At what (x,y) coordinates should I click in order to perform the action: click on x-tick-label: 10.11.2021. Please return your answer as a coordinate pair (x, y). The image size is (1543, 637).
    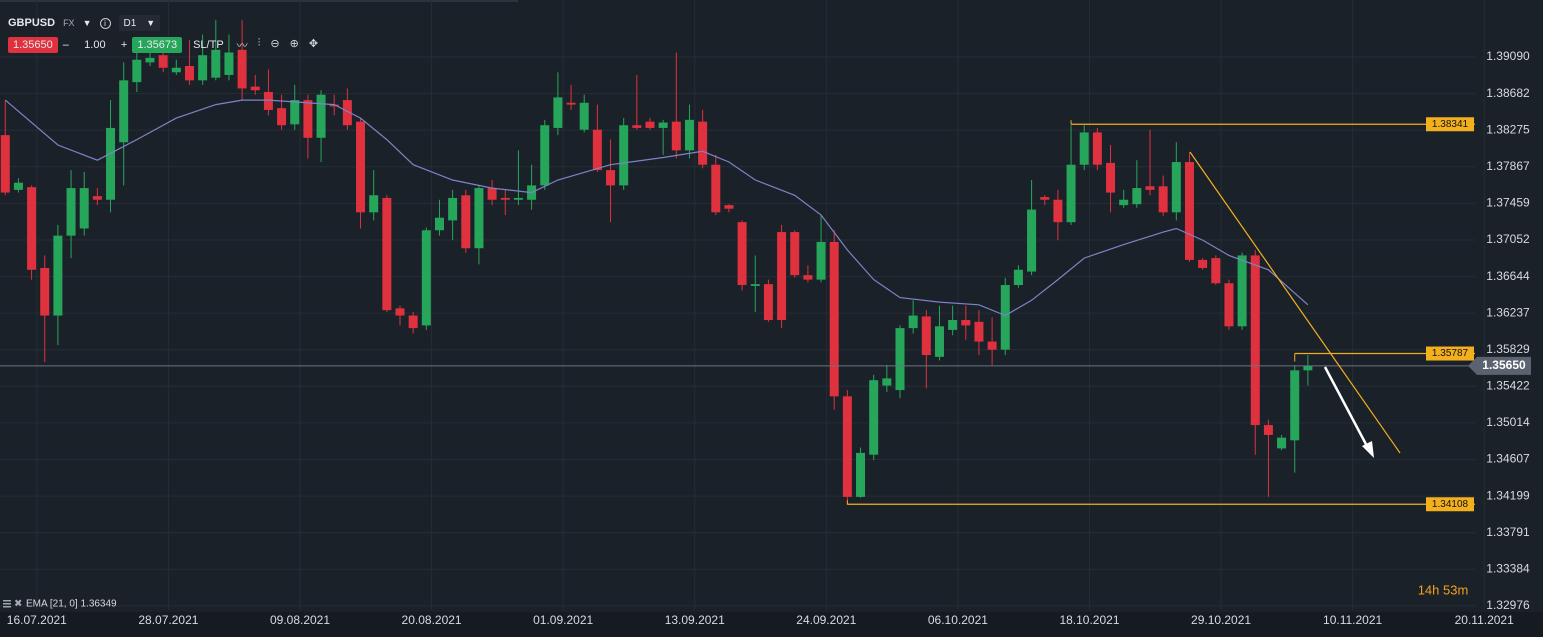
    Looking at the image, I should click on (1352, 620).